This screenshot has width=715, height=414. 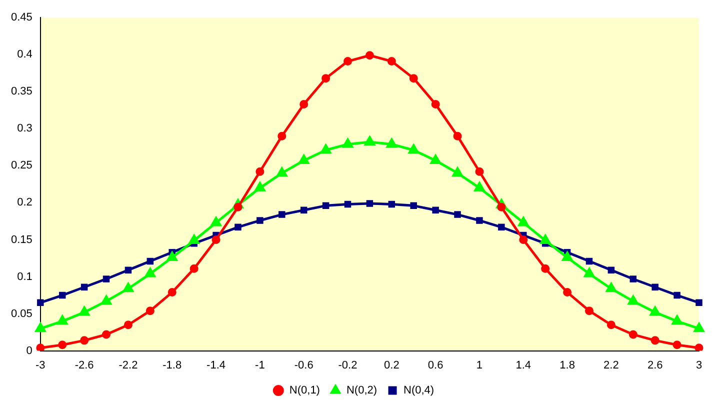 I want to click on legend-label: N(0,2), so click(x=362, y=390).